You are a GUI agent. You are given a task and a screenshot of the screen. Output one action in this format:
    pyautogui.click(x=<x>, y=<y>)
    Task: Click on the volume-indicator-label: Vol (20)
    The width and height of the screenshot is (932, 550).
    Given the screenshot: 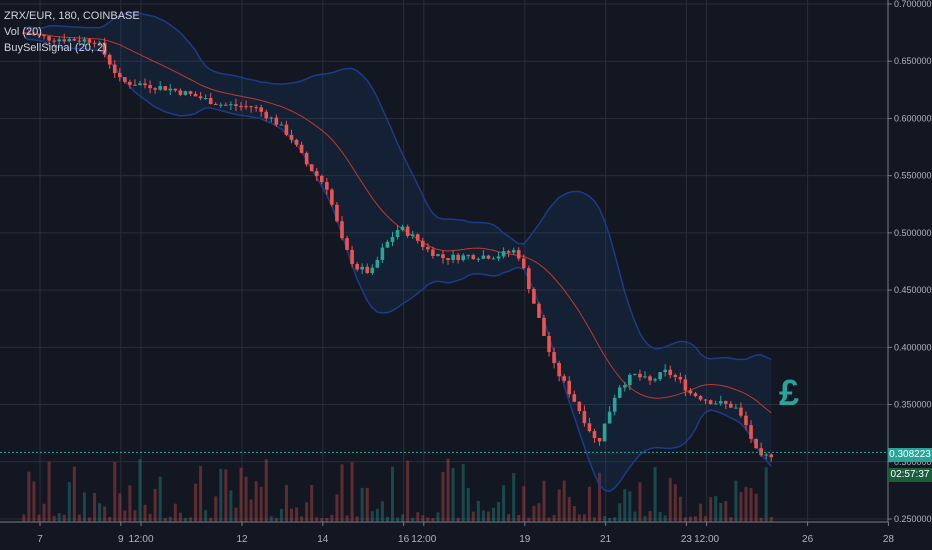 What is the action you would take?
    pyautogui.click(x=23, y=32)
    